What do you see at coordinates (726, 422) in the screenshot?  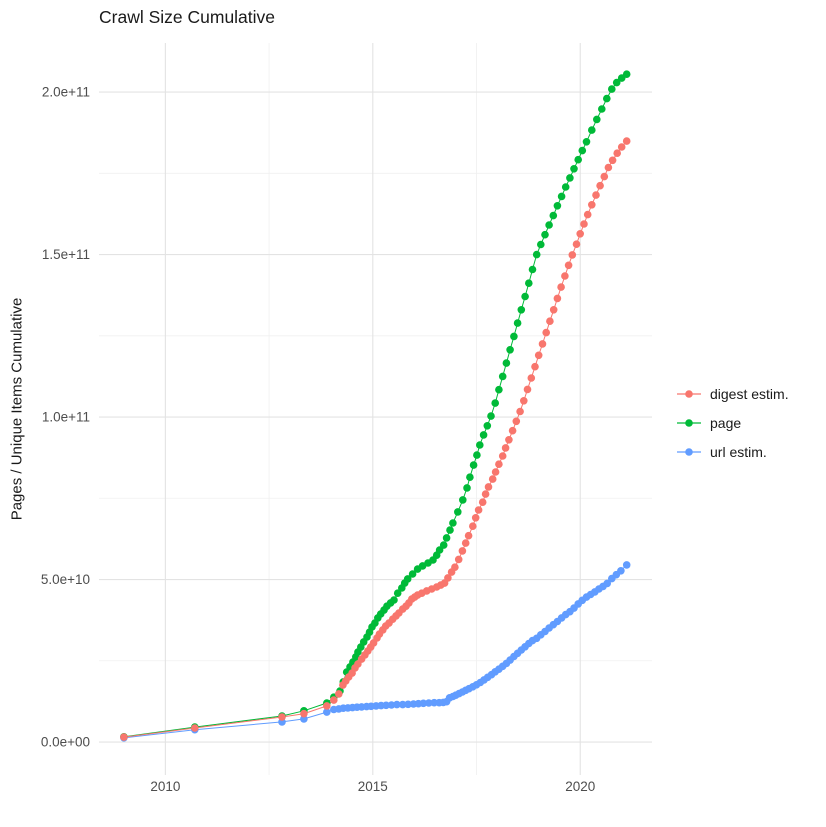 I see `legend-item-label: page` at bounding box center [726, 422].